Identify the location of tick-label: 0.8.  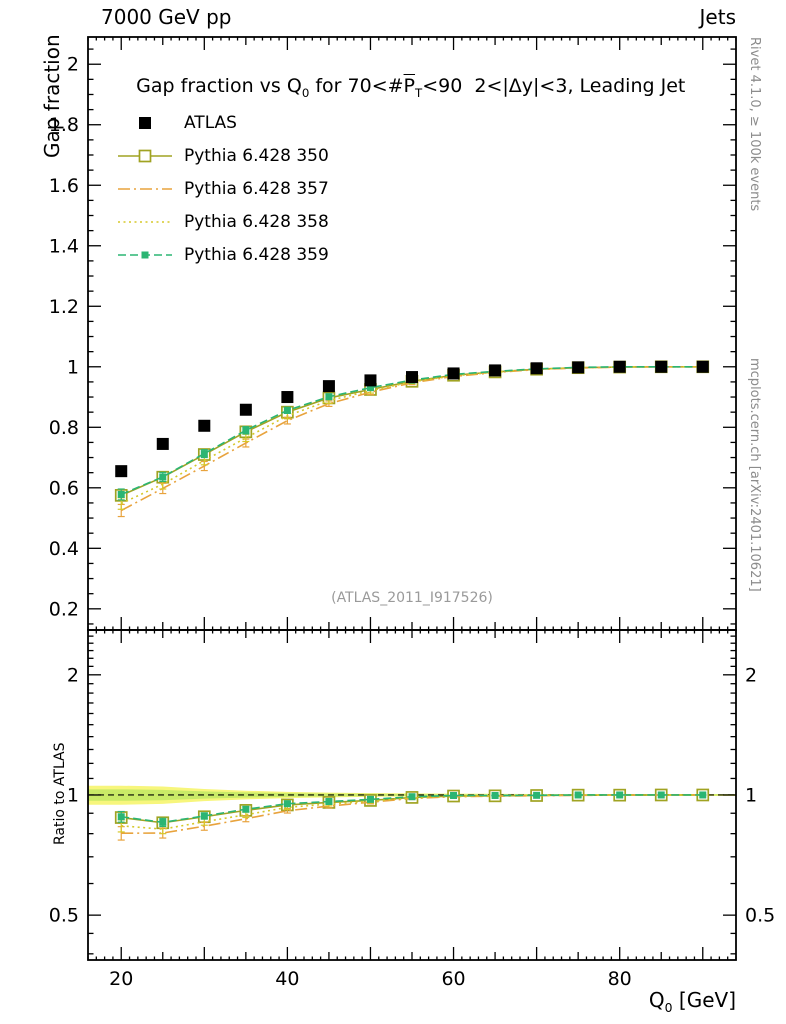
(64, 428).